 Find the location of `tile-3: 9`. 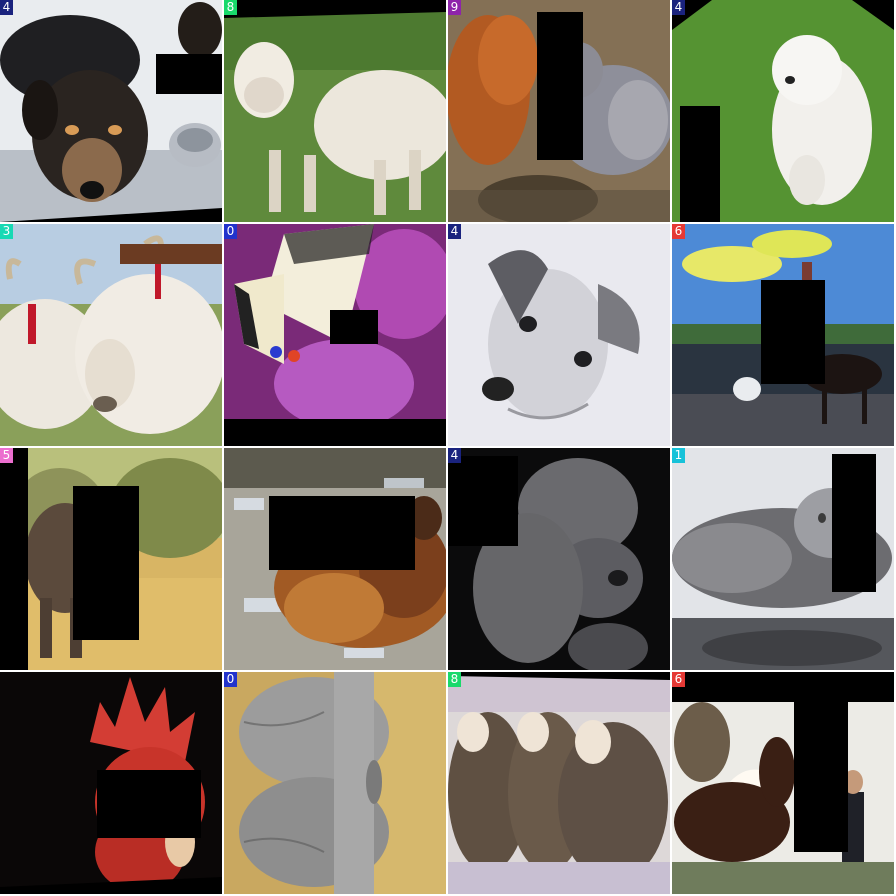

tile-3: 9 is located at coordinates (559, 111).